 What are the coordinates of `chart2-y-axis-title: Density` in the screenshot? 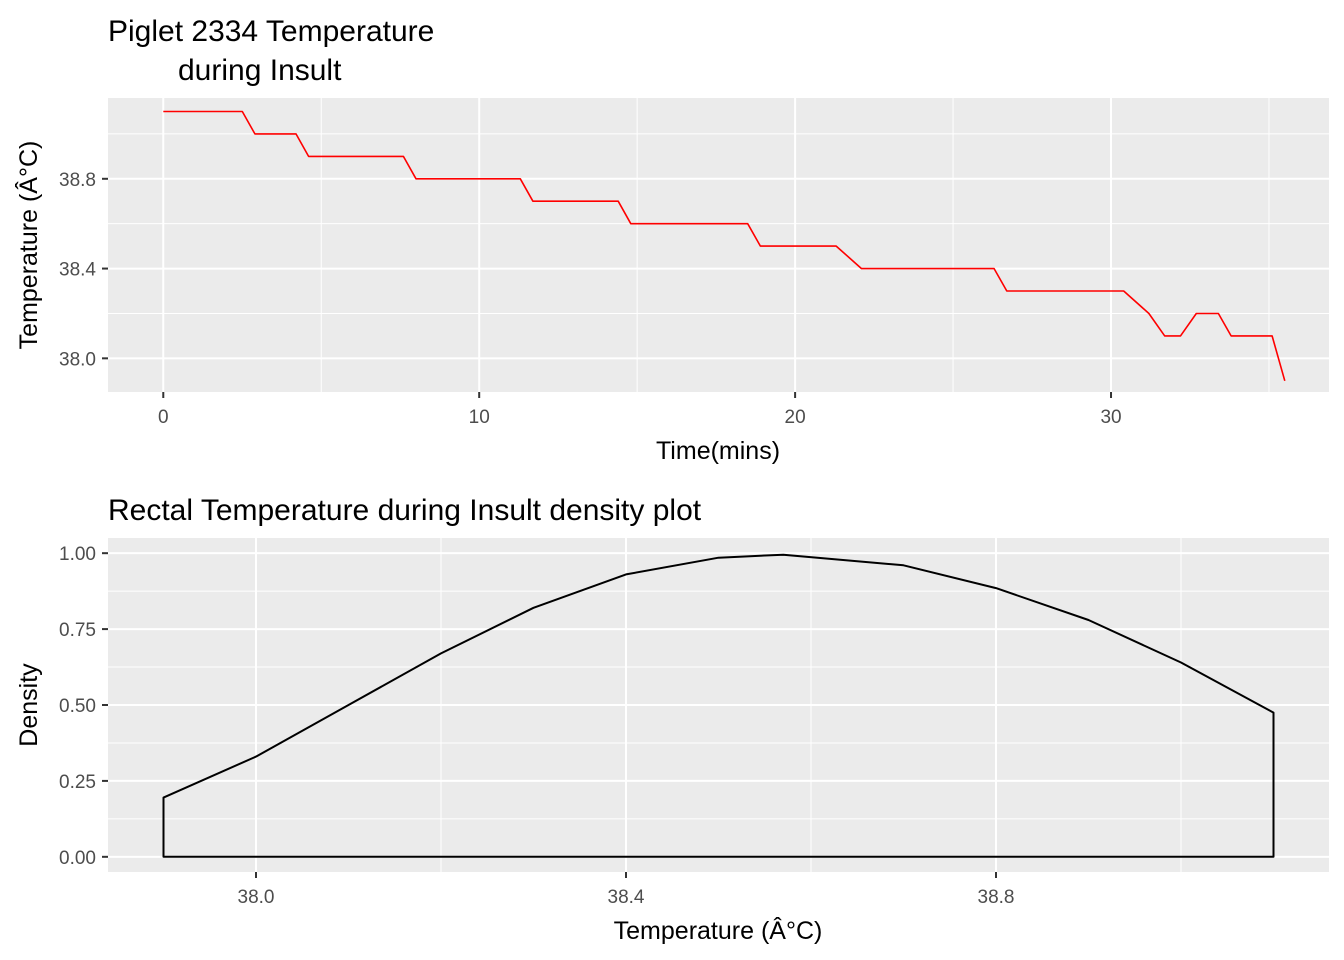 It's located at (29, 705).